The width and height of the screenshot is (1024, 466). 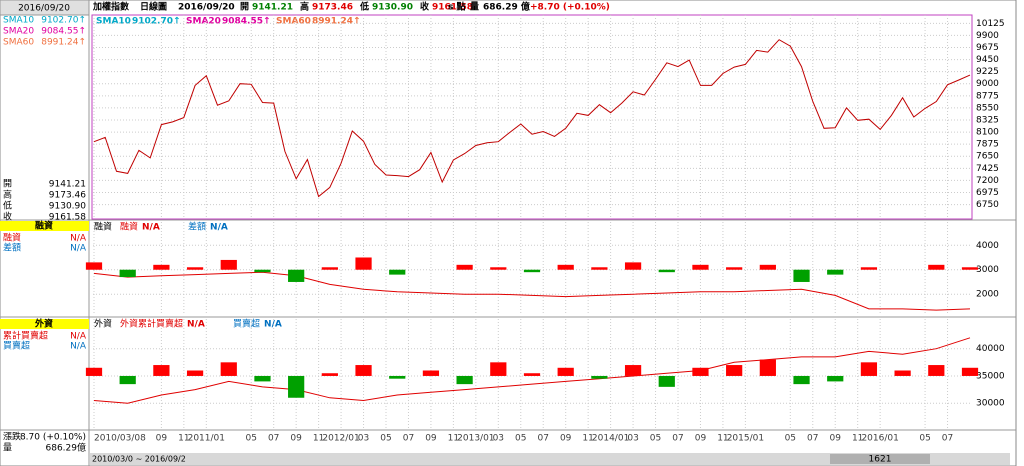 I want to click on y-tick-label: 30000, so click(x=990, y=404).